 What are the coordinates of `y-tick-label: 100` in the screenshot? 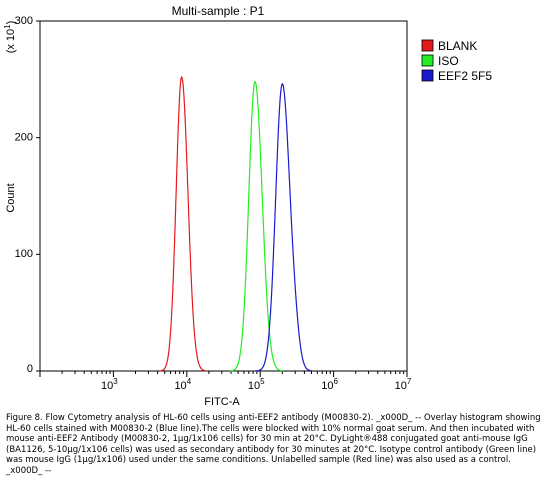 It's located at (24, 254).